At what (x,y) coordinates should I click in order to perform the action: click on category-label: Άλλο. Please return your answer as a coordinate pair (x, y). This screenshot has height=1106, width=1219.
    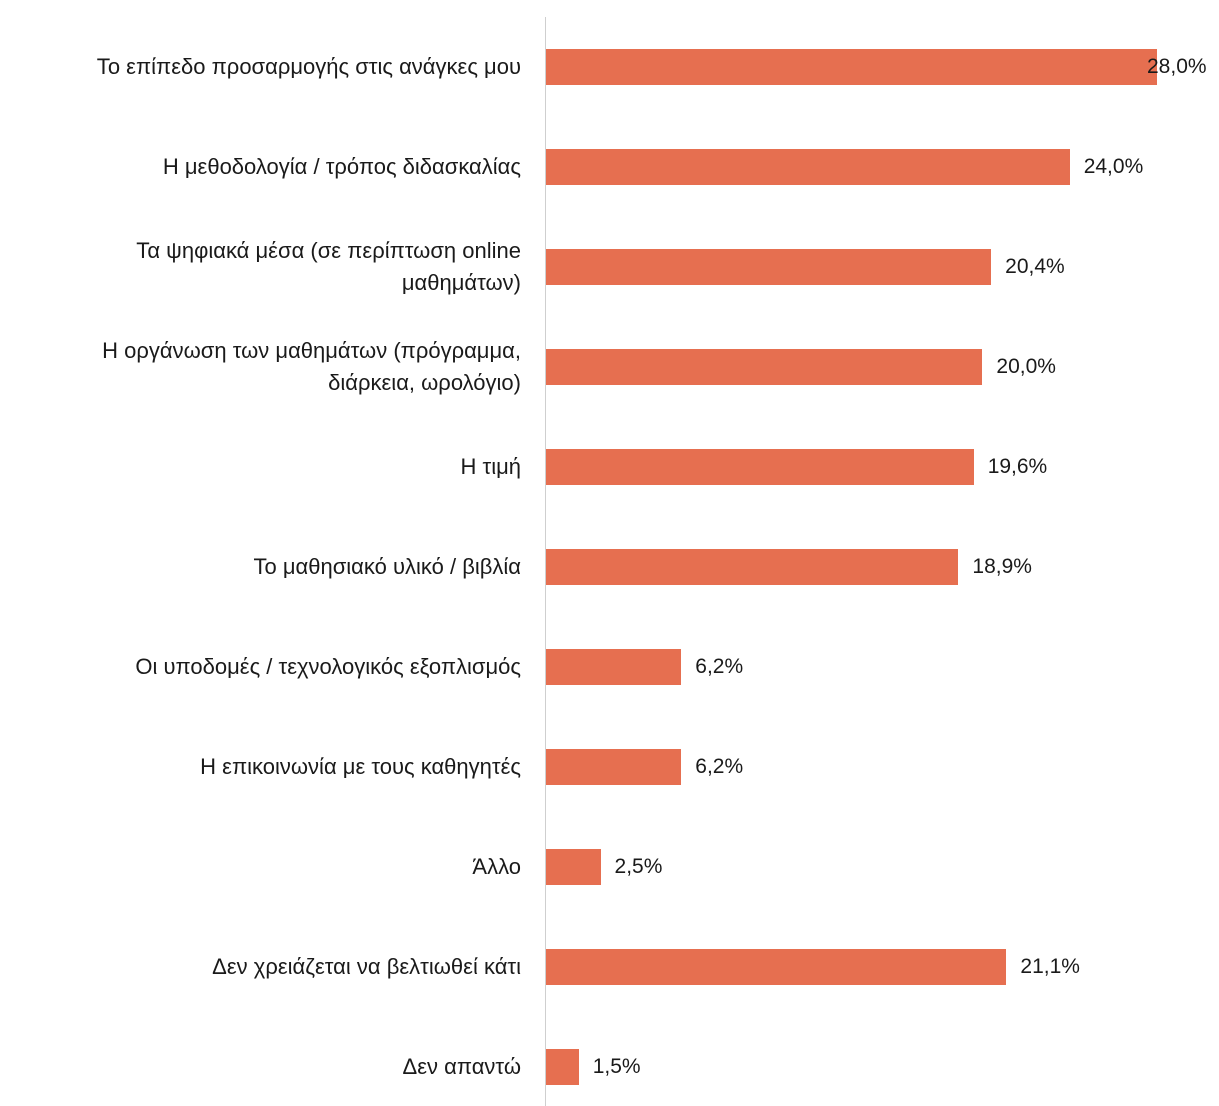
    Looking at the image, I should click on (496, 866).